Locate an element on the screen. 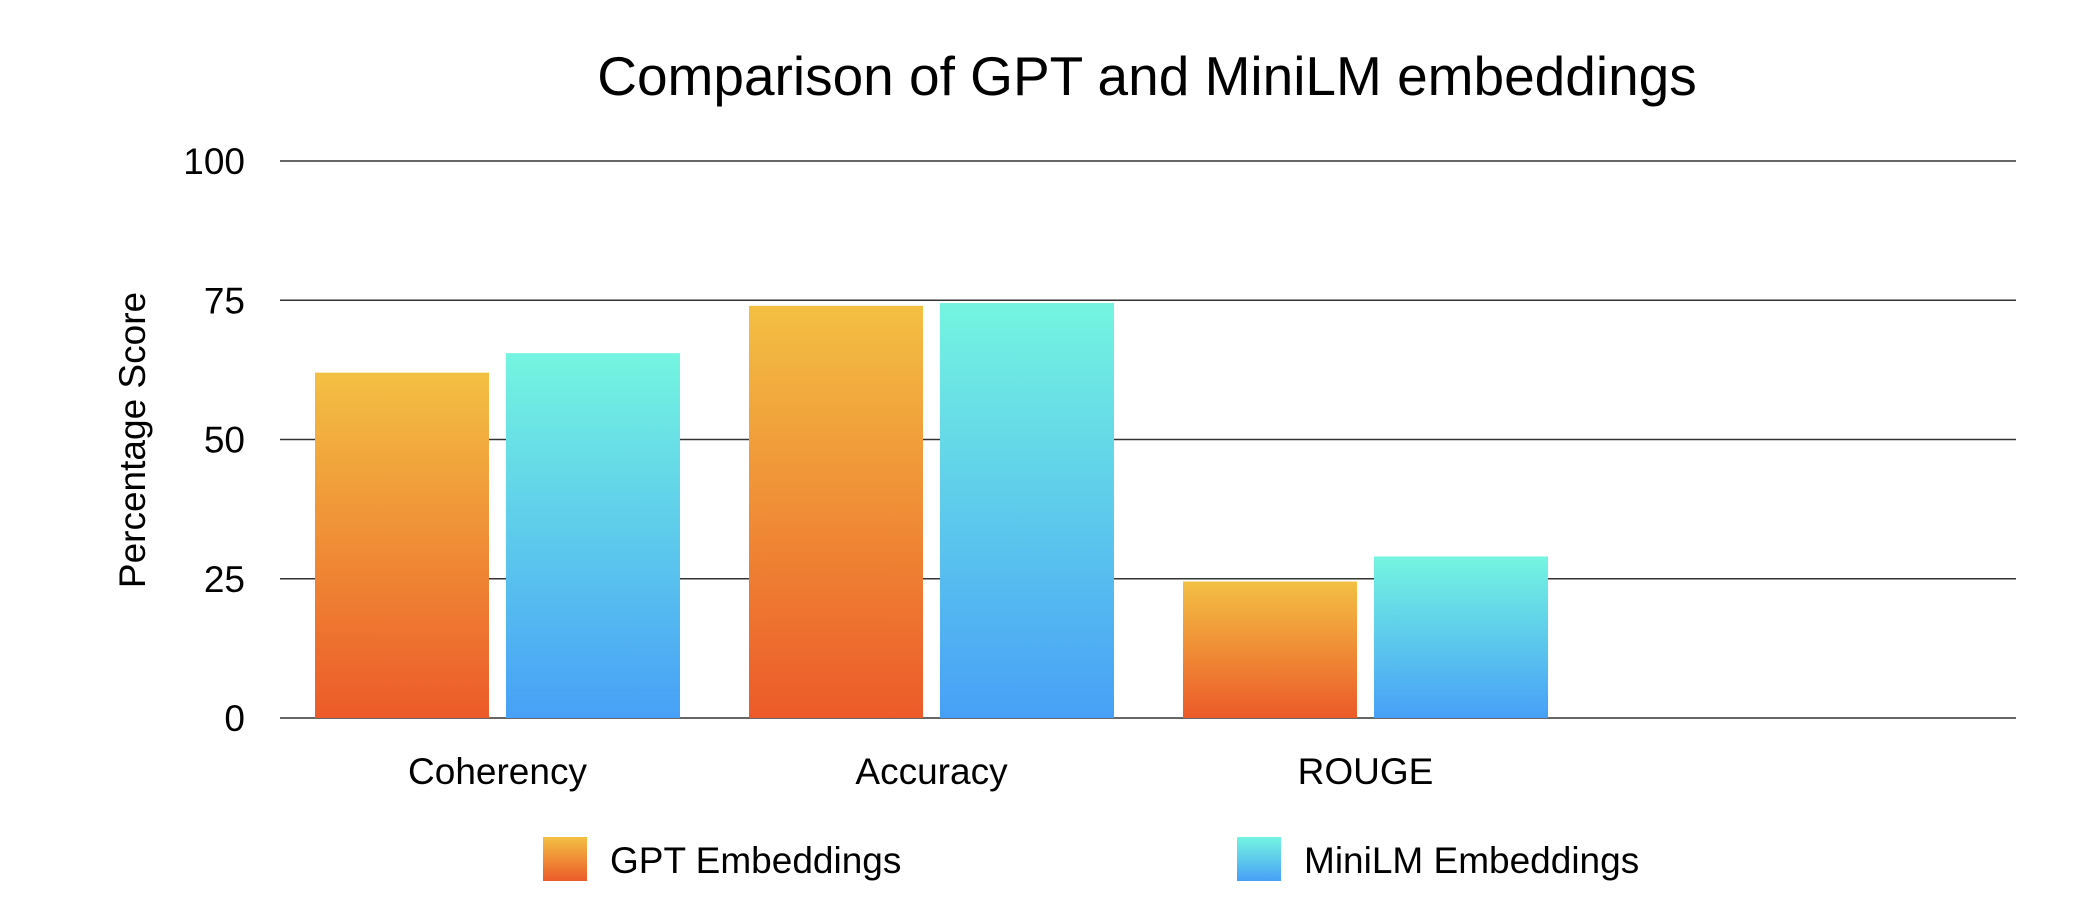  x-axis-ticks: Coherency Accuracy ROUGE is located at coordinates (920, 771).